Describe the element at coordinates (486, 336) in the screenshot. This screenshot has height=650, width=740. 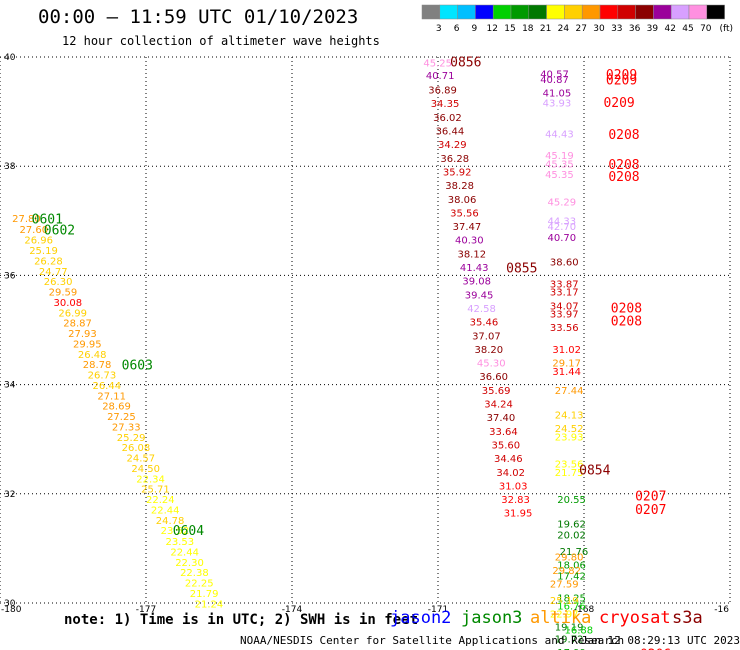
I see `wave-height-point: 37.07` at that location.